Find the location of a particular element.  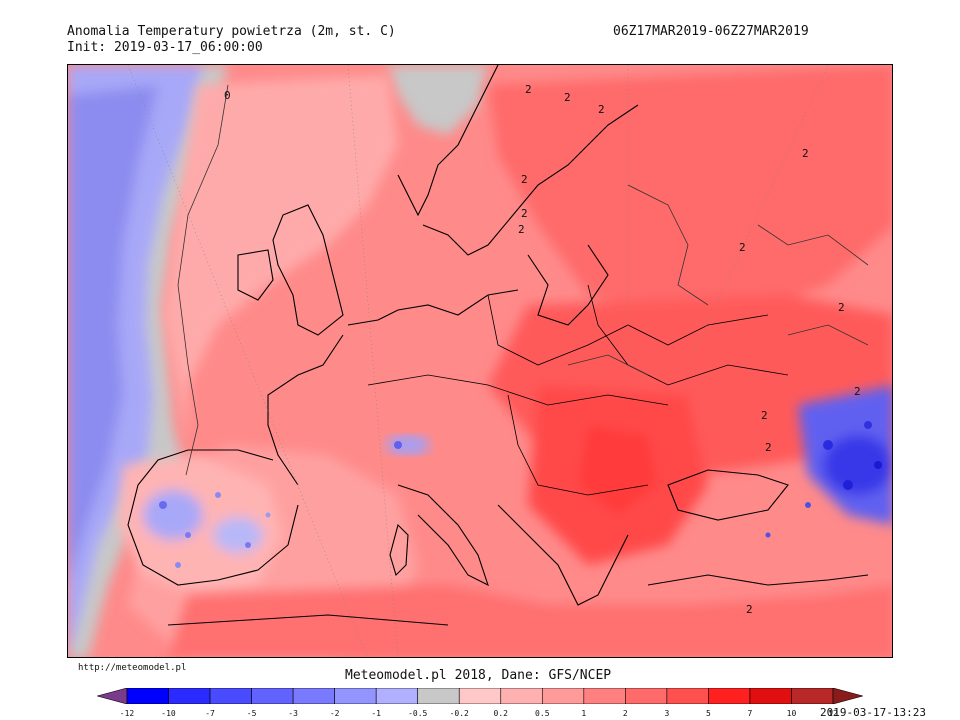

legend-label: -2 is located at coordinates (334, 713).